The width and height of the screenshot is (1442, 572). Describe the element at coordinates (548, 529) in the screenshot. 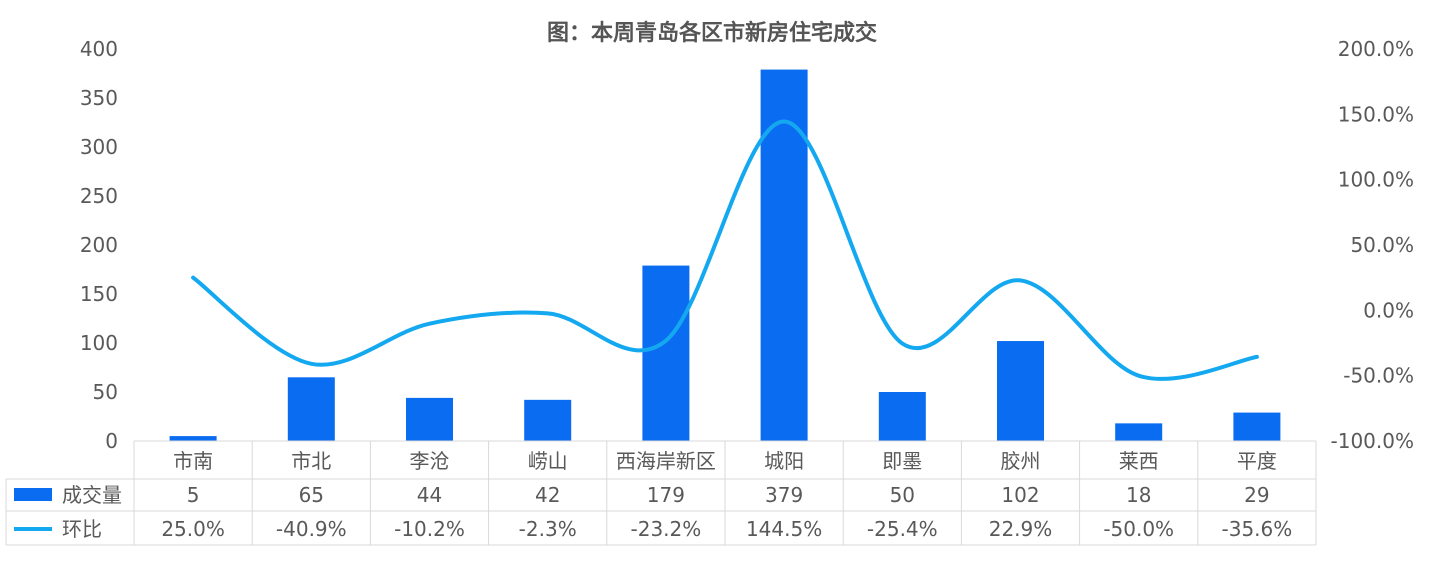

I see `line-data-label: -2.3%` at that location.